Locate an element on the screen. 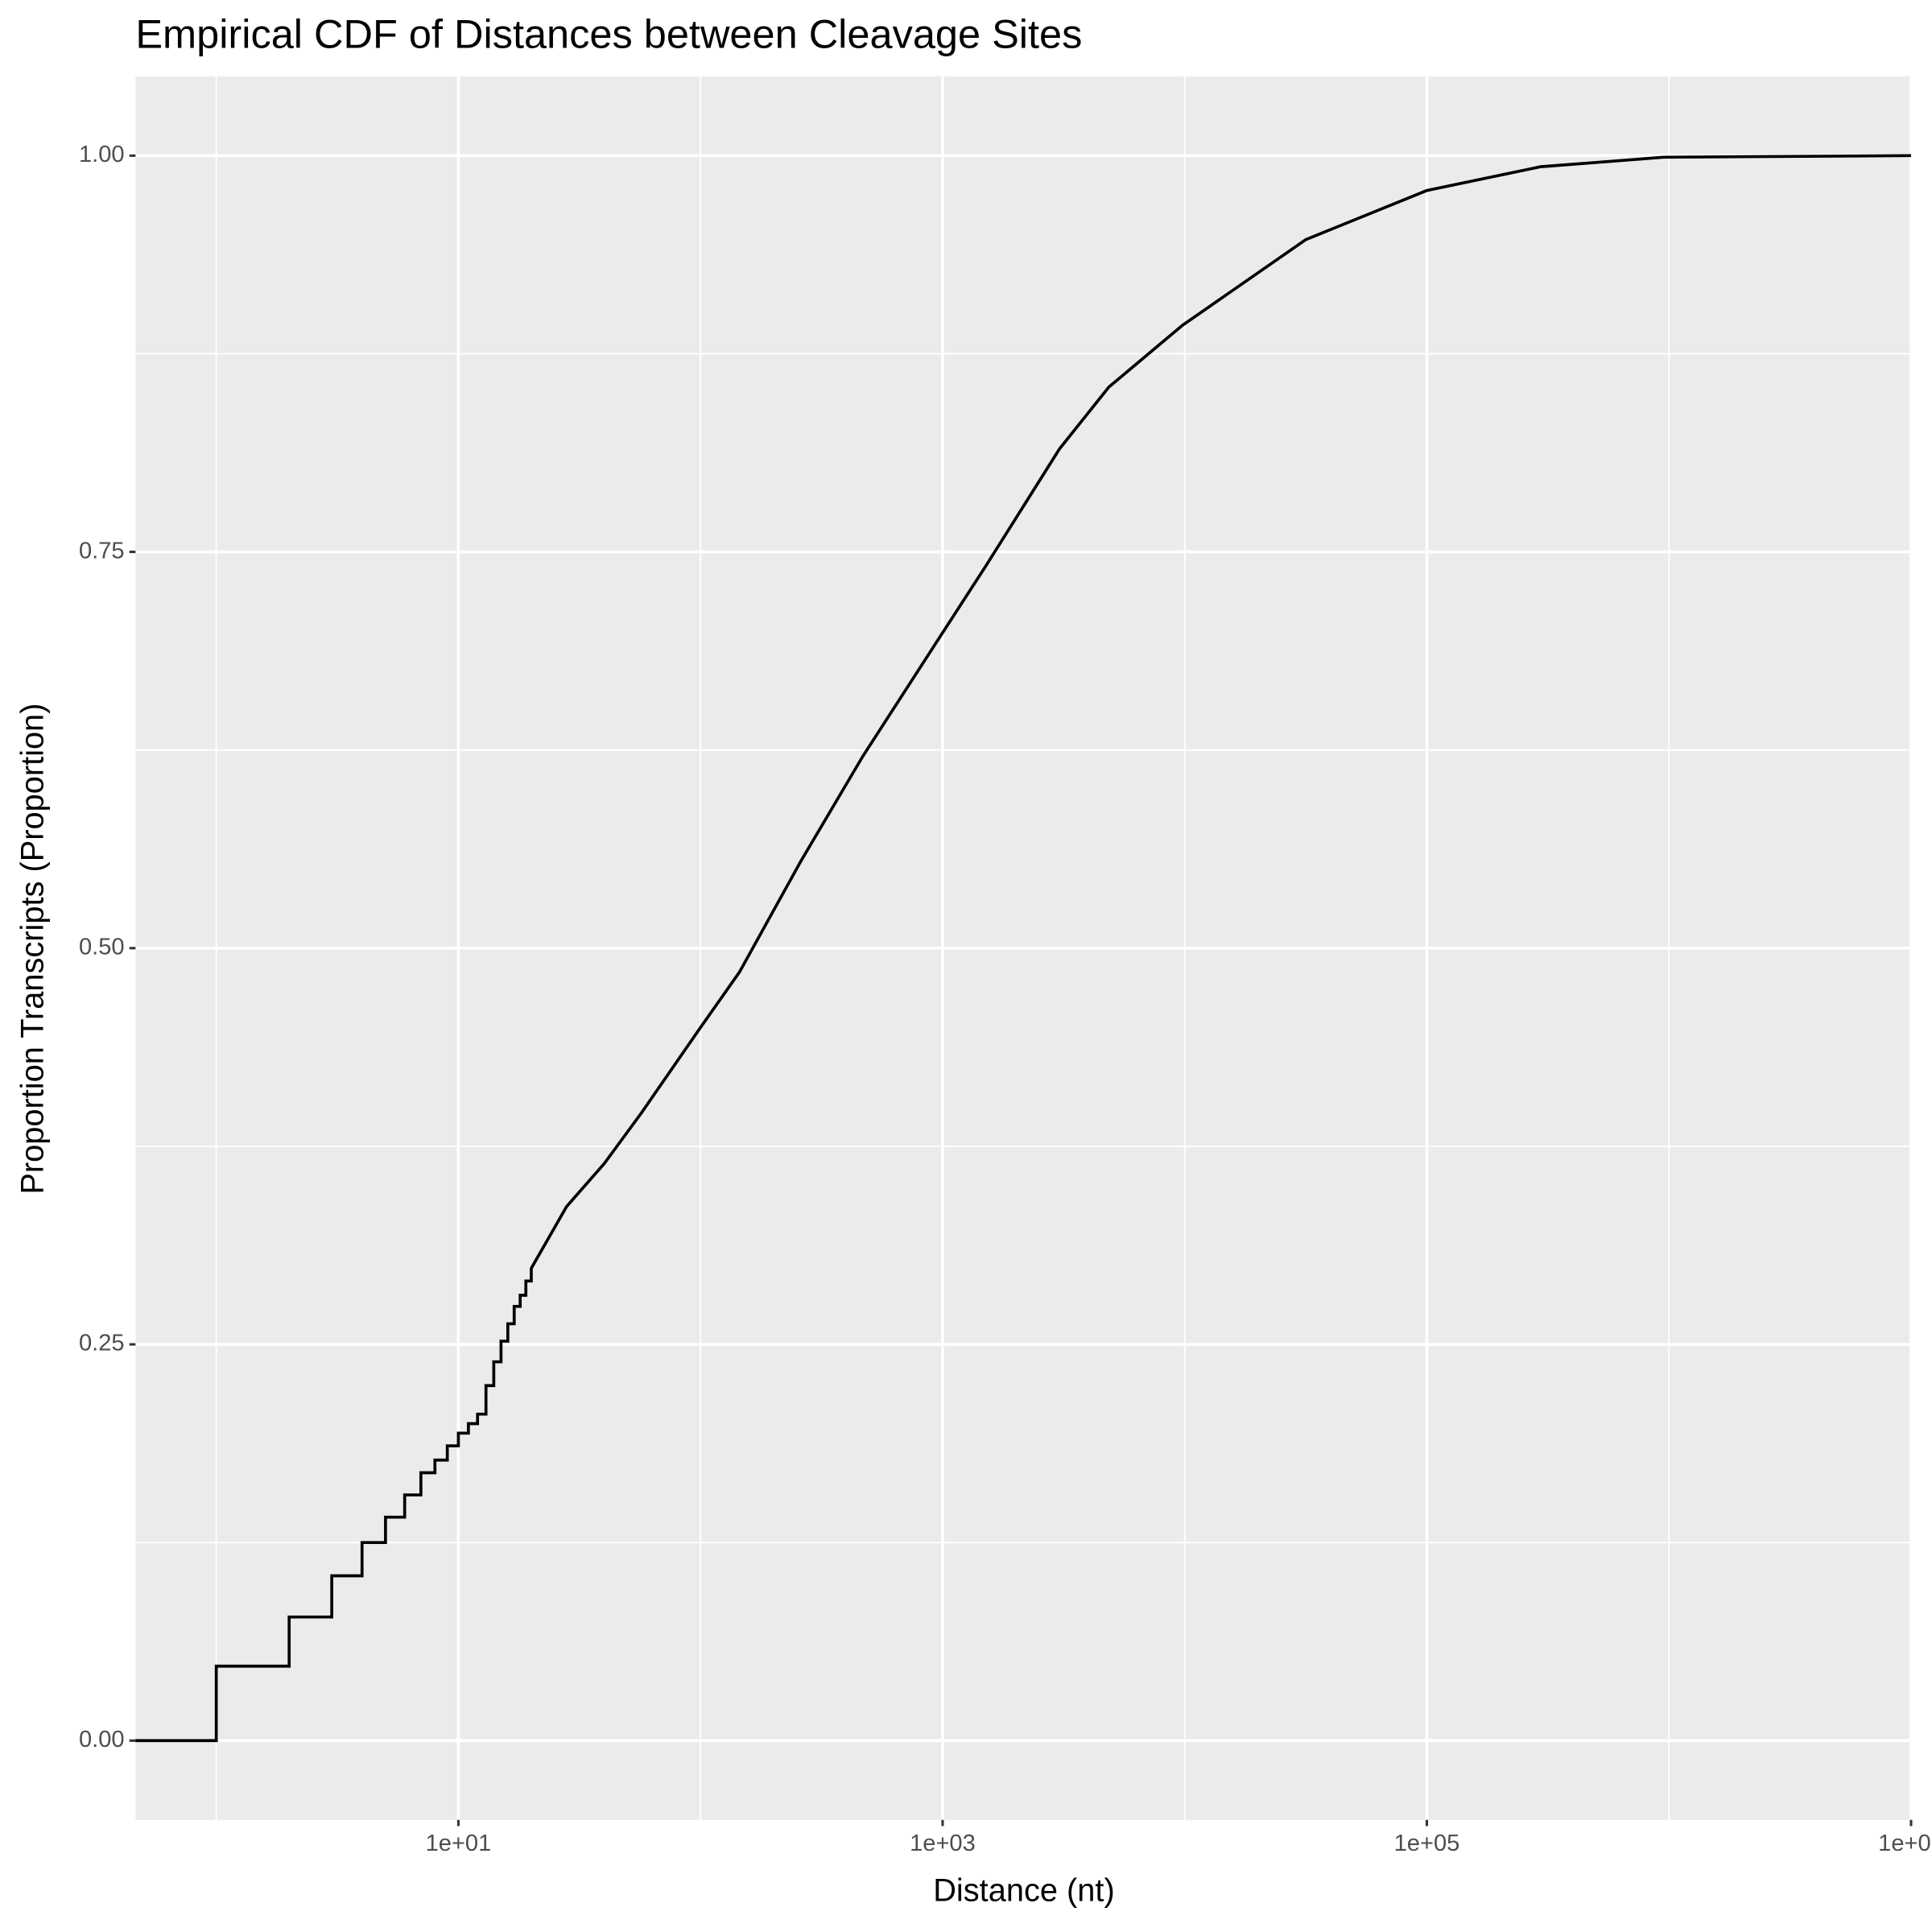 Image resolution: width=1932 pixels, height=1932 pixels. y-tick-label: 0.75 is located at coordinates (102, 551).